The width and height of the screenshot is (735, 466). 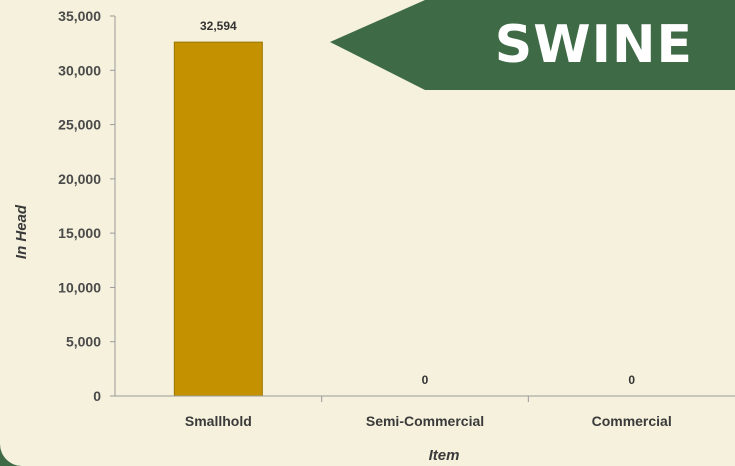 I want to click on x-axis: Smallhold Semi-Commercial Commercial, so click(x=425, y=412).